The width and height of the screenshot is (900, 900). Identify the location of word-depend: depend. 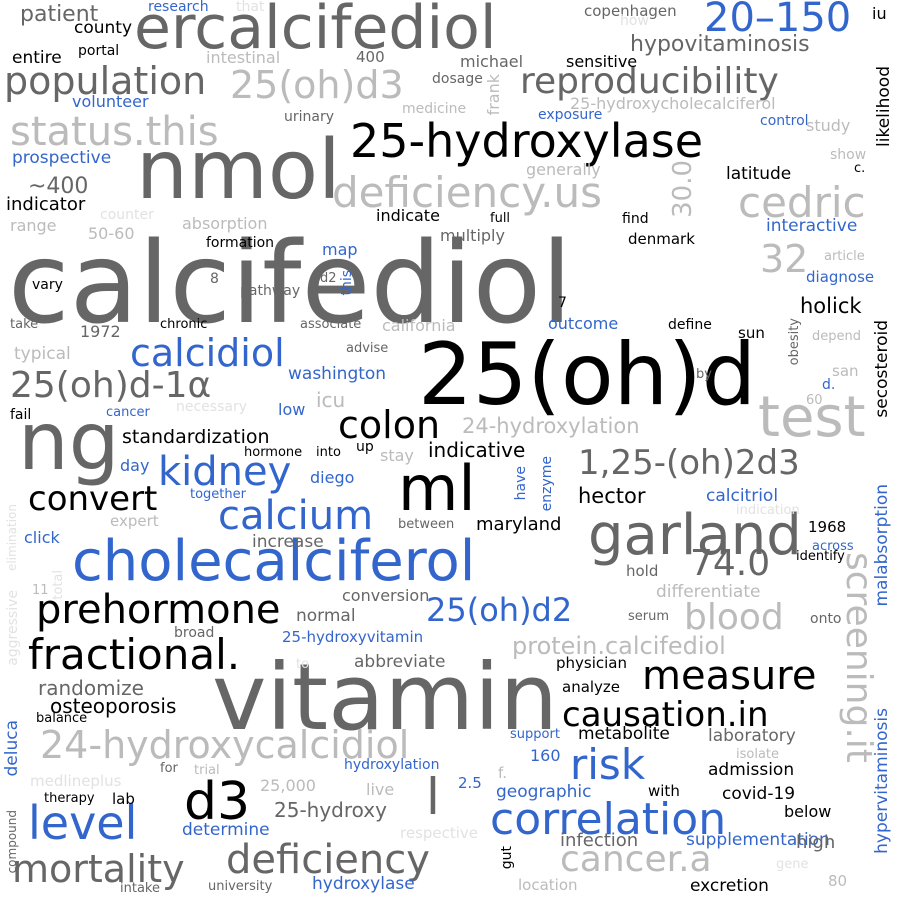
(836, 336).